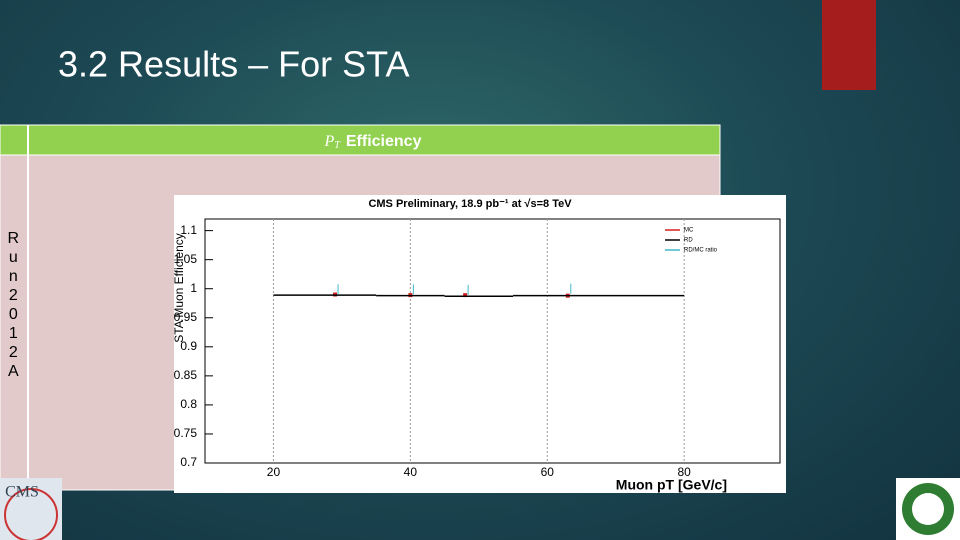 The height and width of the screenshot is (540, 960). What do you see at coordinates (329, 141) in the screenshot?
I see `header-symbol: P` at bounding box center [329, 141].